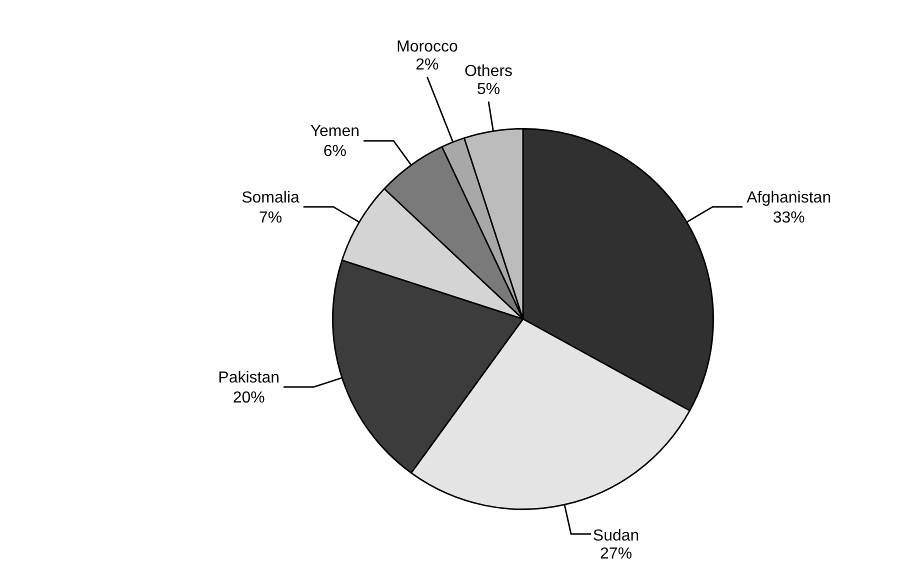 This screenshot has height=570, width=897. Describe the element at coordinates (248, 397) in the screenshot. I see `data-label: 20%` at that location.